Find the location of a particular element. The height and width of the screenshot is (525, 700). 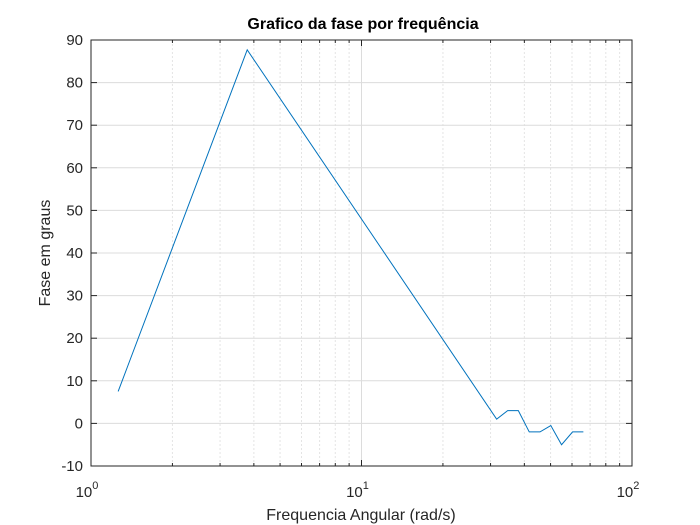

y-tick-label: 50 is located at coordinates (74, 210).